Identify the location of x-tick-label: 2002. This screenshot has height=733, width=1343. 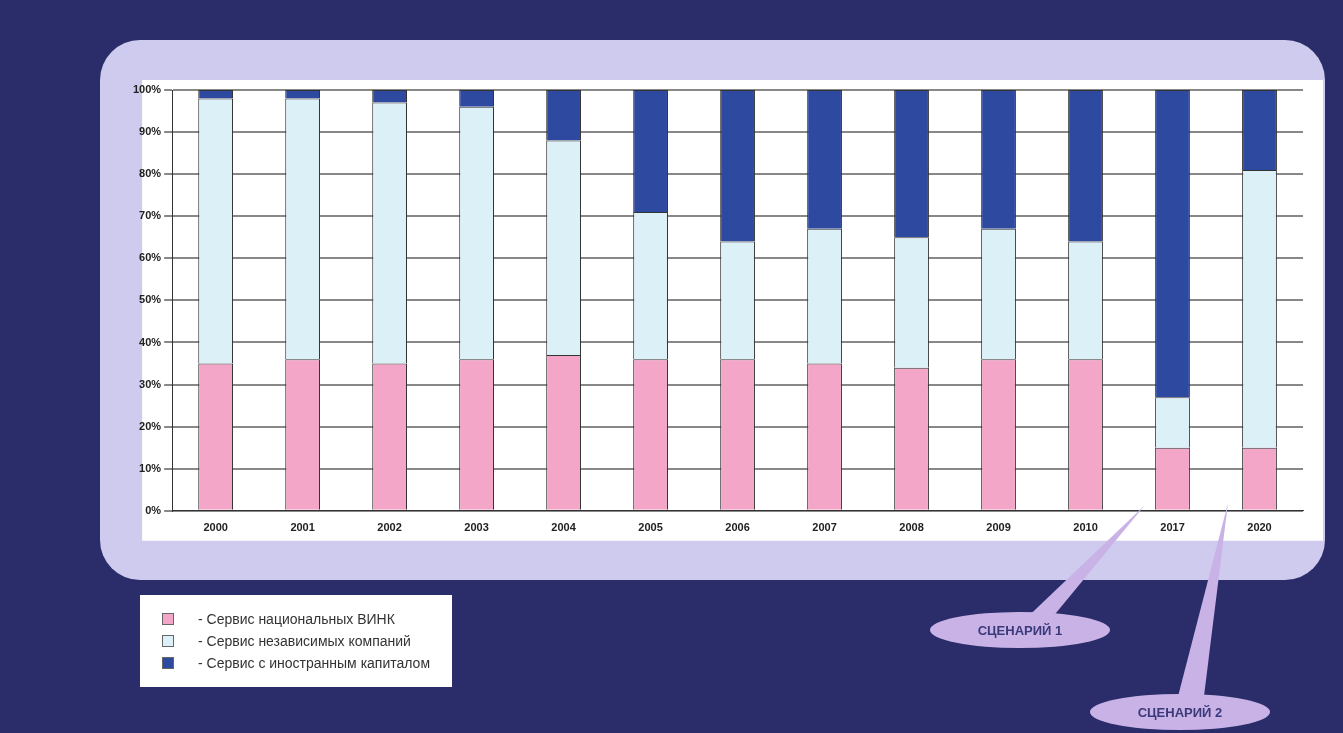
(389, 527).